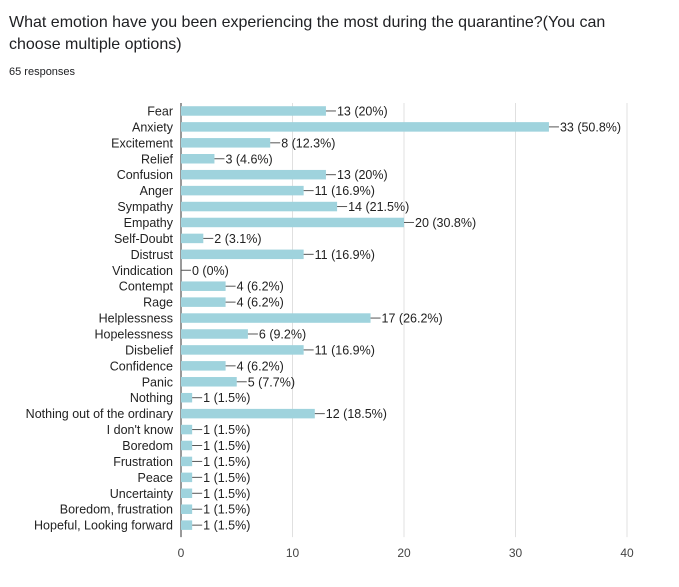 The width and height of the screenshot is (679, 587). Describe the element at coordinates (143, 462) in the screenshot. I see `category-label: Frustration` at that location.